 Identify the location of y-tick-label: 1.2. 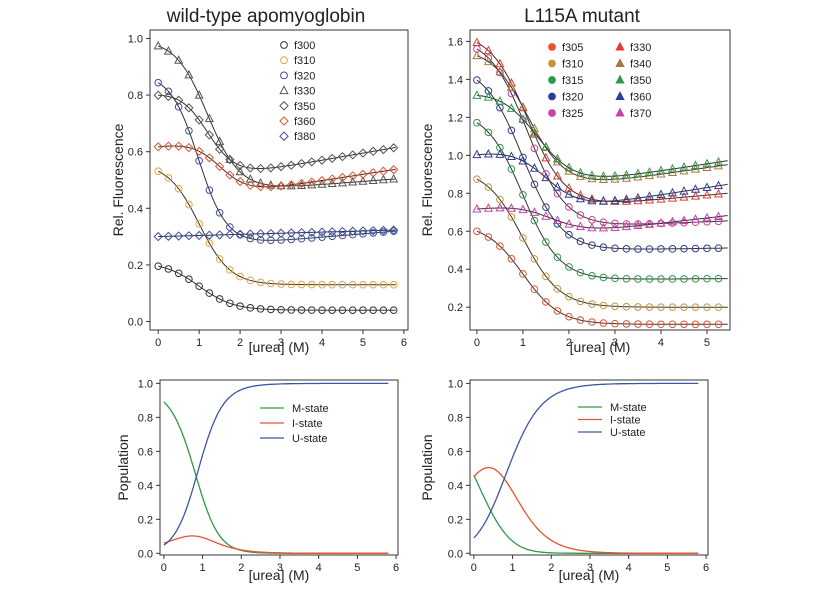
(455, 118).